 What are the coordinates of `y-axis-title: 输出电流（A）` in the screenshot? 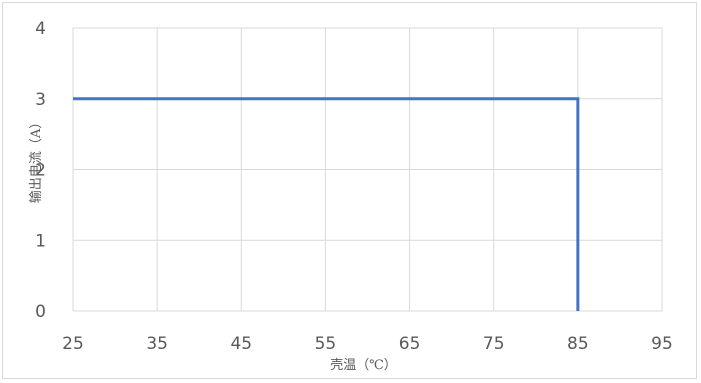 It's located at (36, 159).